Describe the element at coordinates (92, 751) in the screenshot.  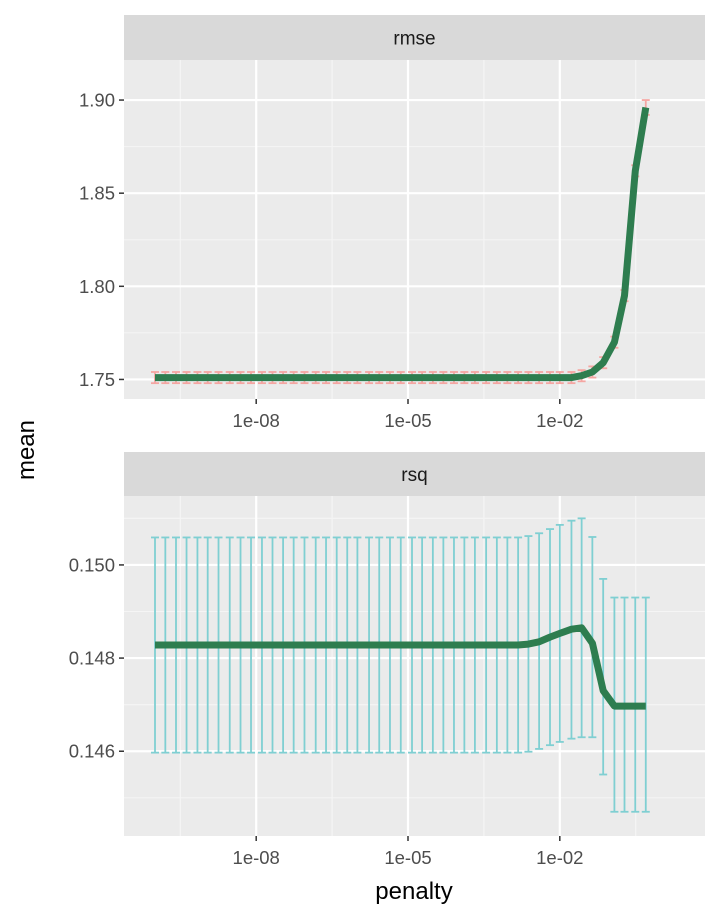
I see `y-tick-label: 0.146` at that location.